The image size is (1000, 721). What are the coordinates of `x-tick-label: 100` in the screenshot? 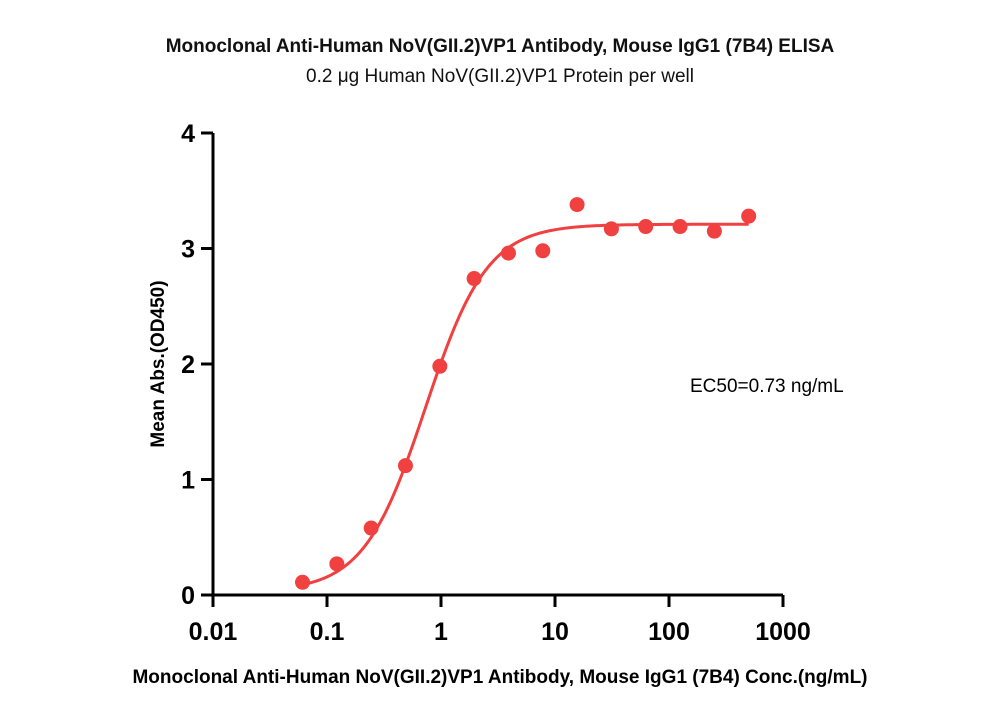 It's located at (669, 632).